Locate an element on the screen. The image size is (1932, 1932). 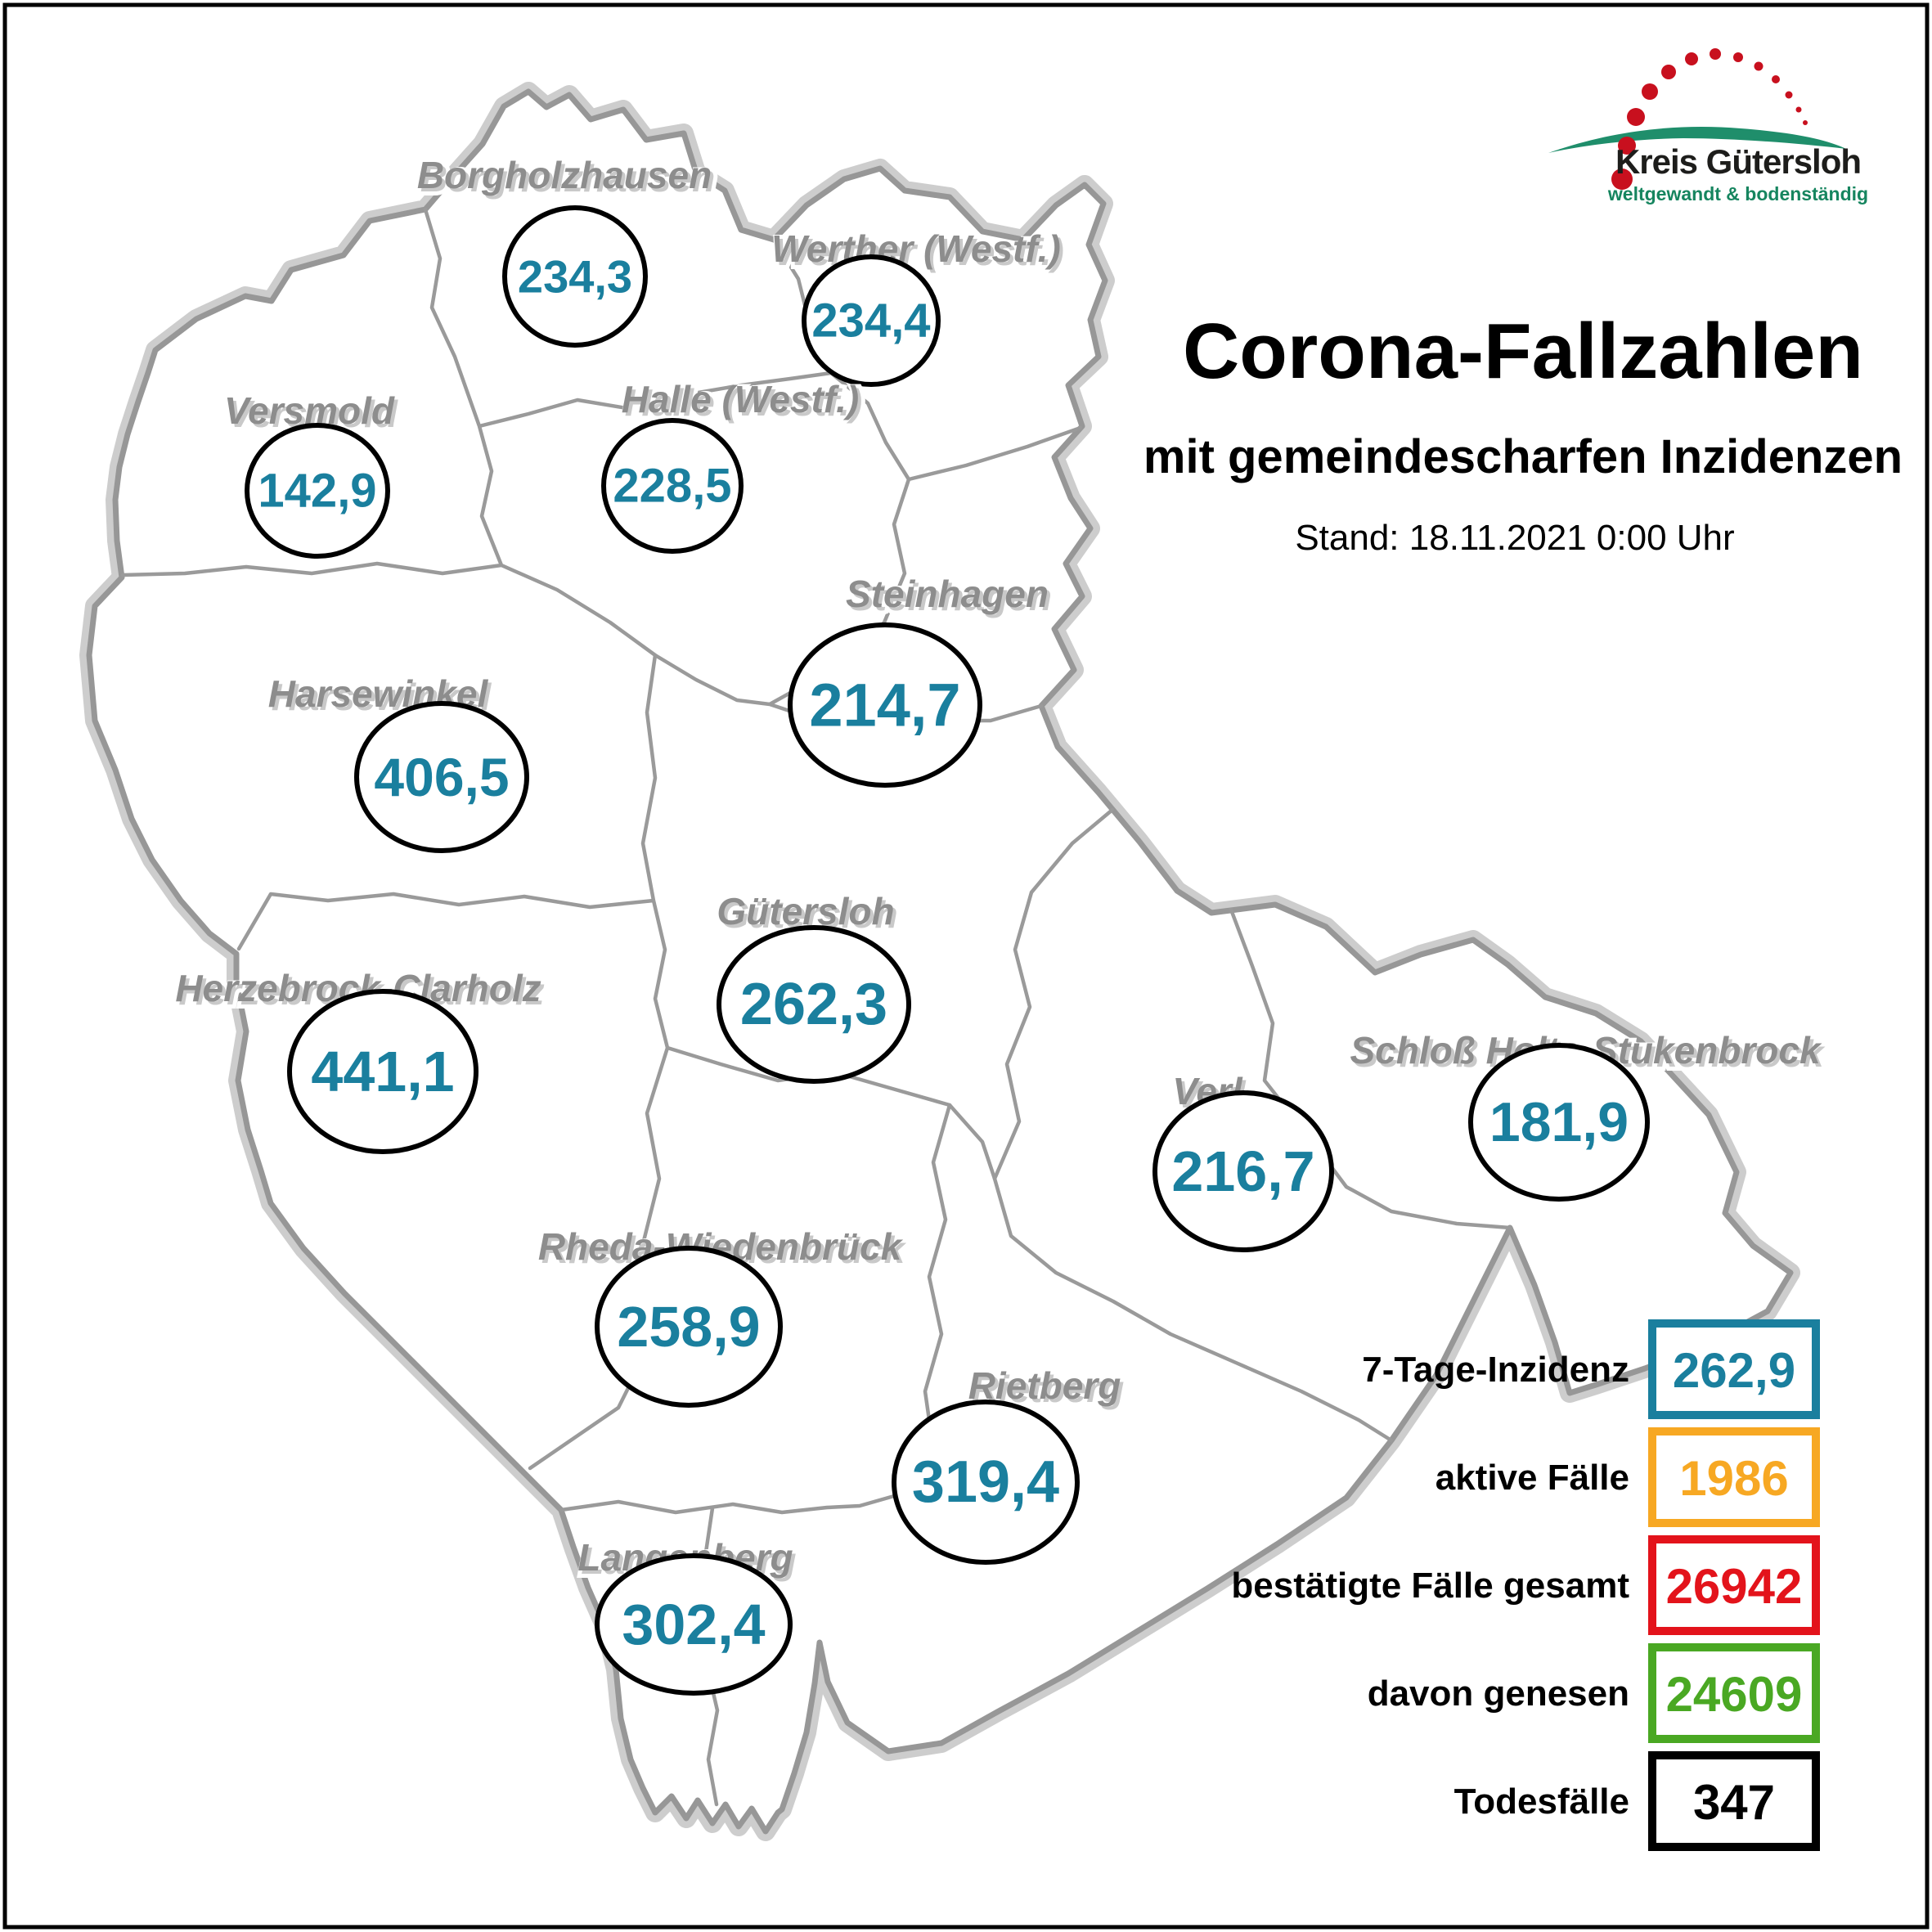
logo-swoosh is located at coordinates (1697, 140).